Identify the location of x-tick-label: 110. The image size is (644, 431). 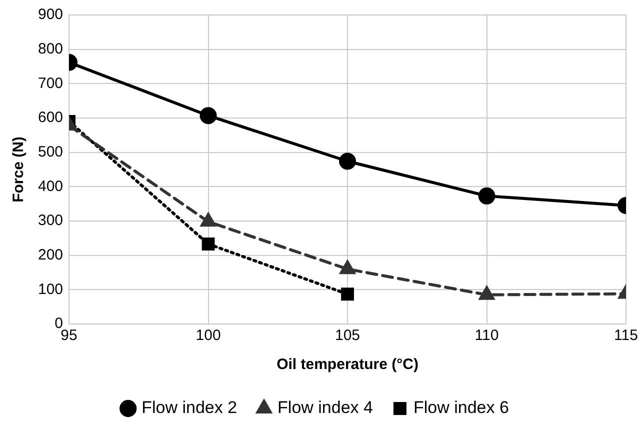
(486, 335).